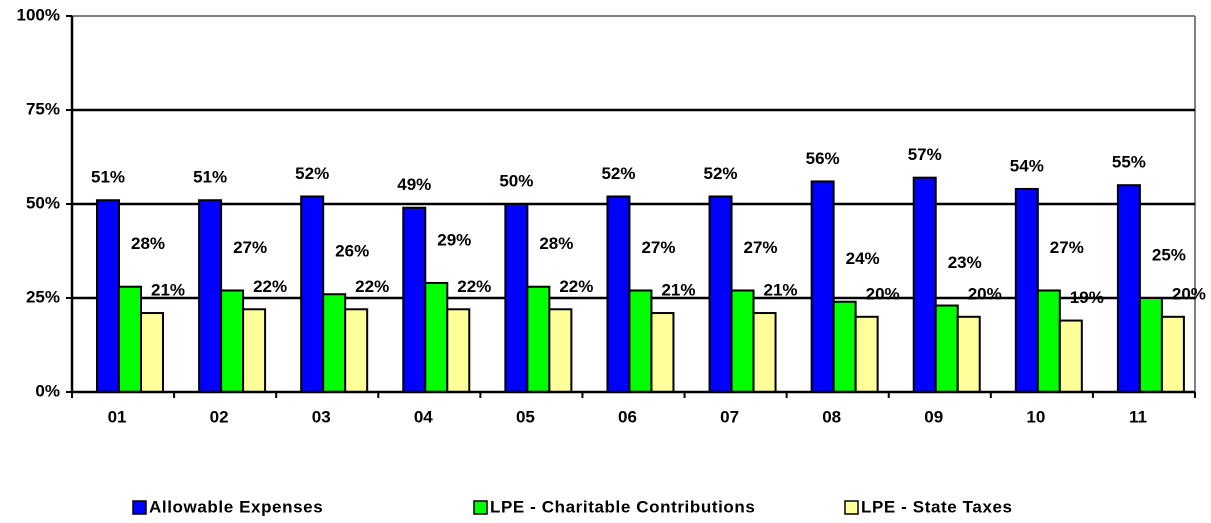  I want to click on y-tick-label: 0%, so click(47, 390).